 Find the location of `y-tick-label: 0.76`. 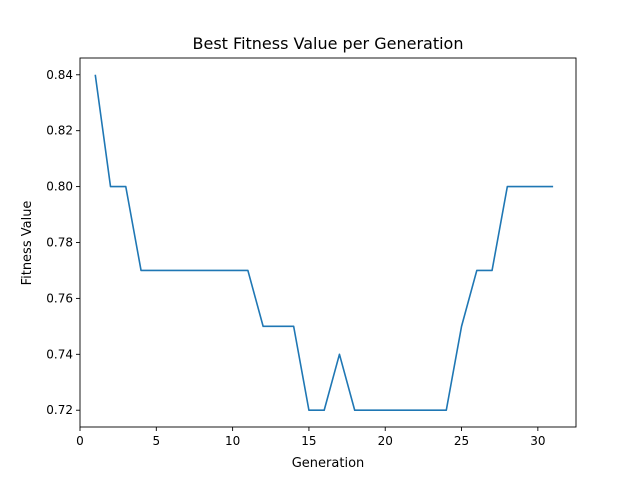

y-tick-label: 0.76 is located at coordinates (59, 298).